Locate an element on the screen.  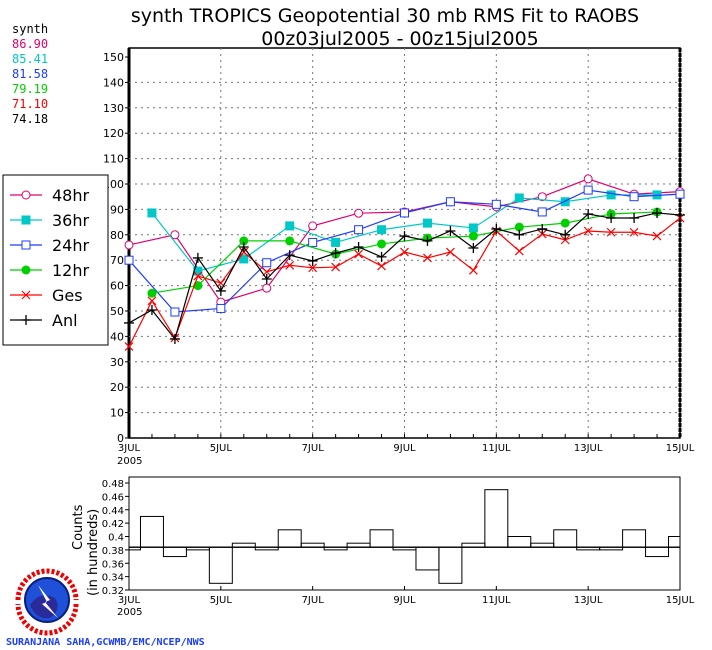
counts-y-tick-label: 0.4 is located at coordinates (116, 538).